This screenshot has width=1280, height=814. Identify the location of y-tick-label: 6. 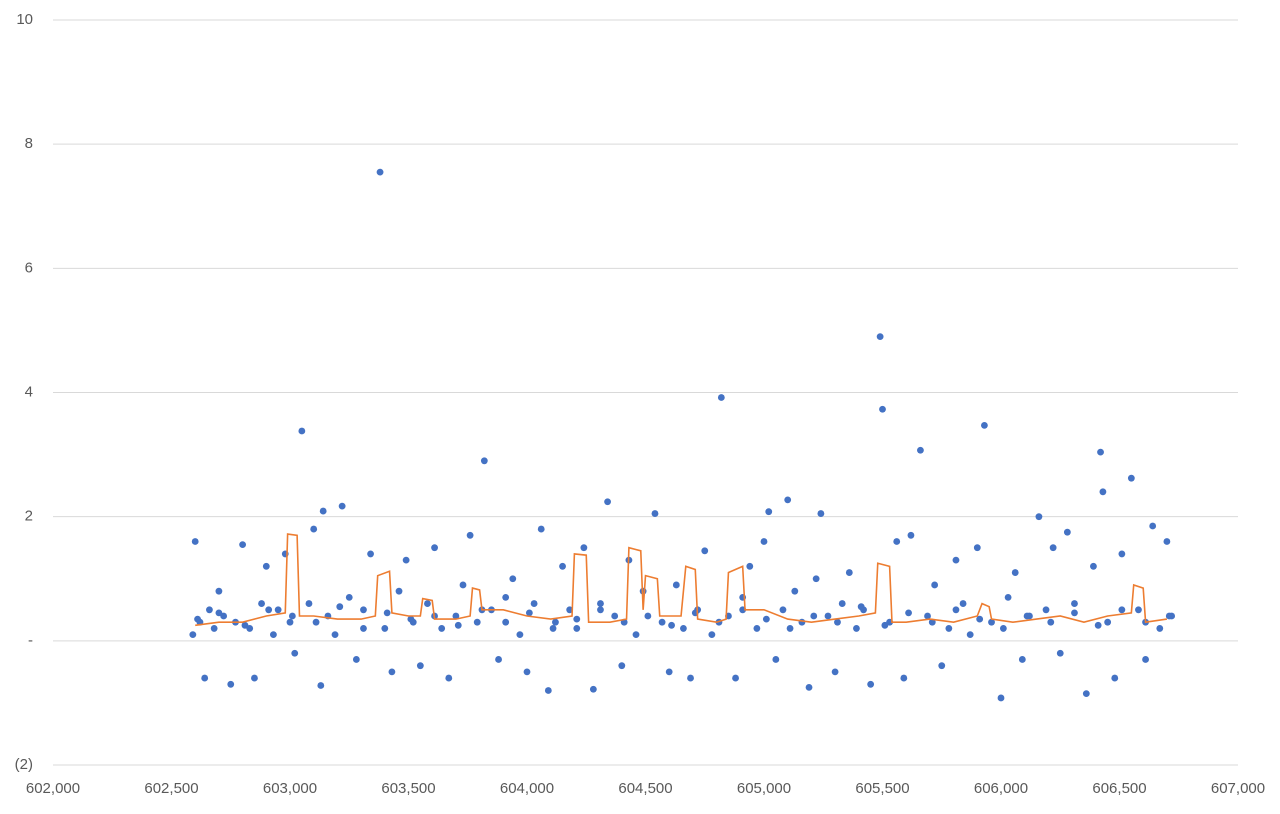
(29, 267).